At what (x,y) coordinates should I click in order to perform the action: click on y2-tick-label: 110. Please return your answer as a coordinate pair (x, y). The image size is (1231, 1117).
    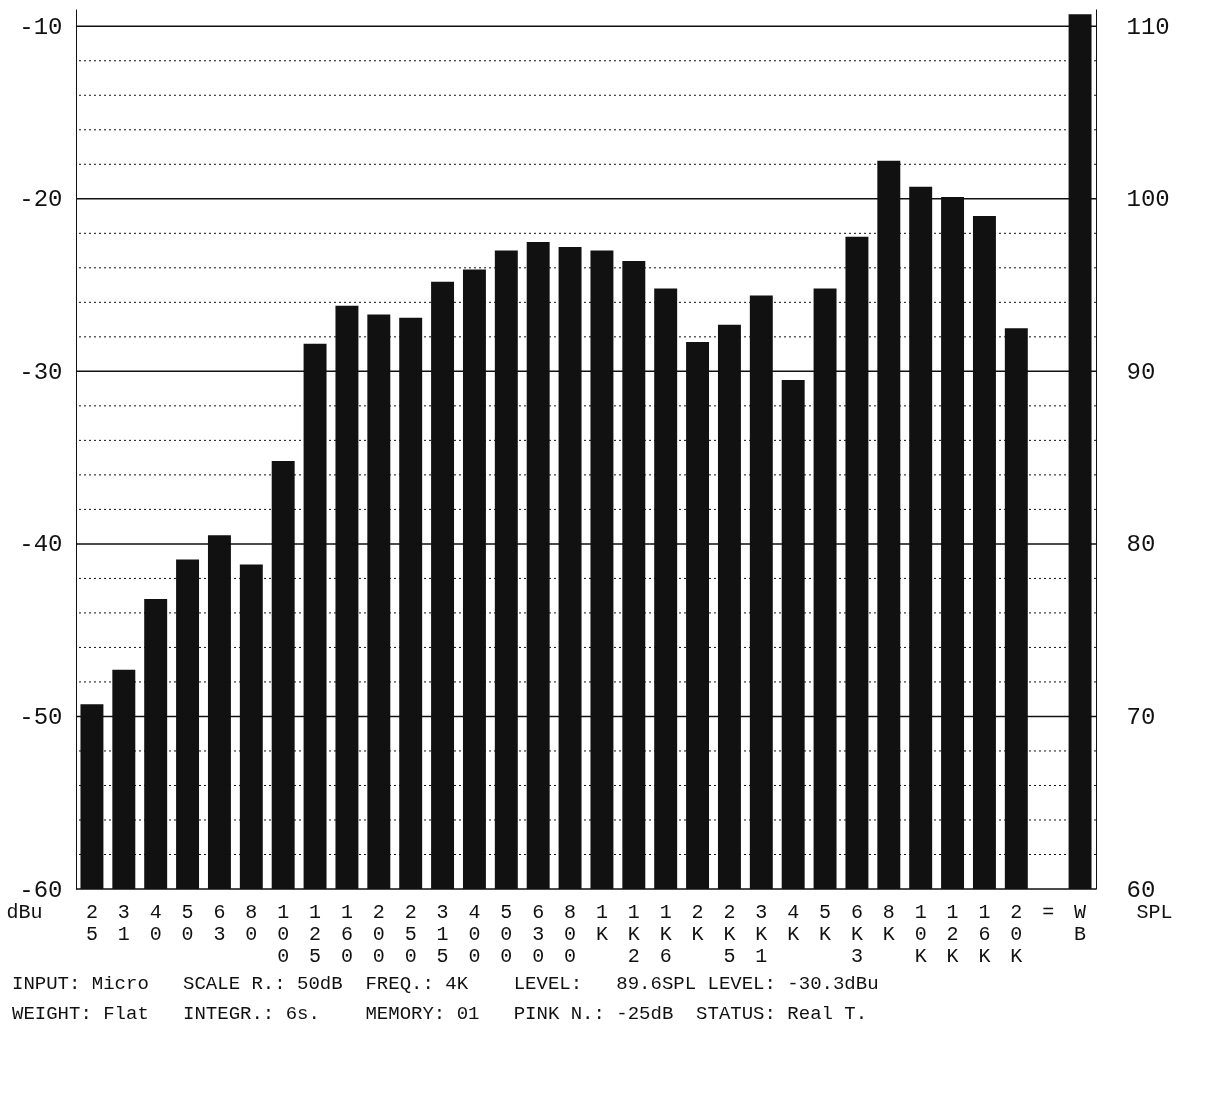
    Looking at the image, I should click on (1148, 27).